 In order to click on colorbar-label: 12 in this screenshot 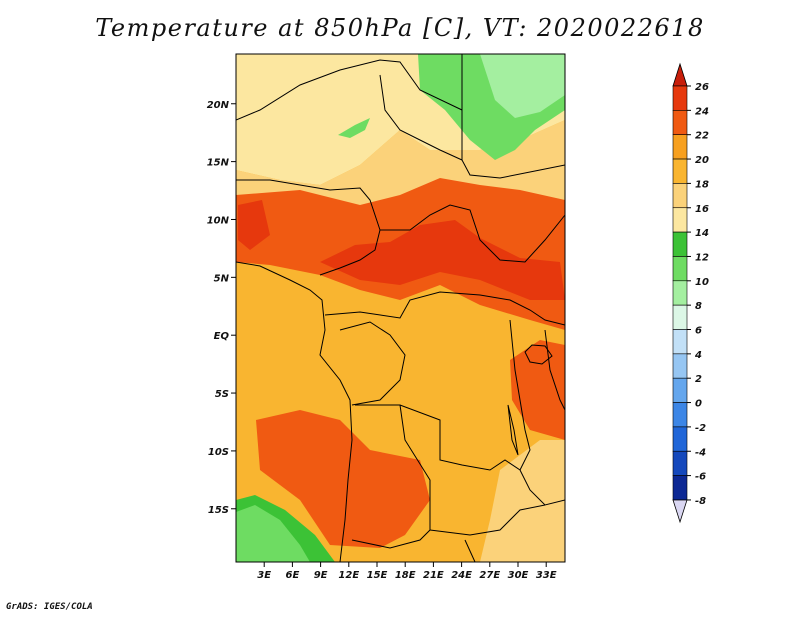, I will do `click(702, 257)`.